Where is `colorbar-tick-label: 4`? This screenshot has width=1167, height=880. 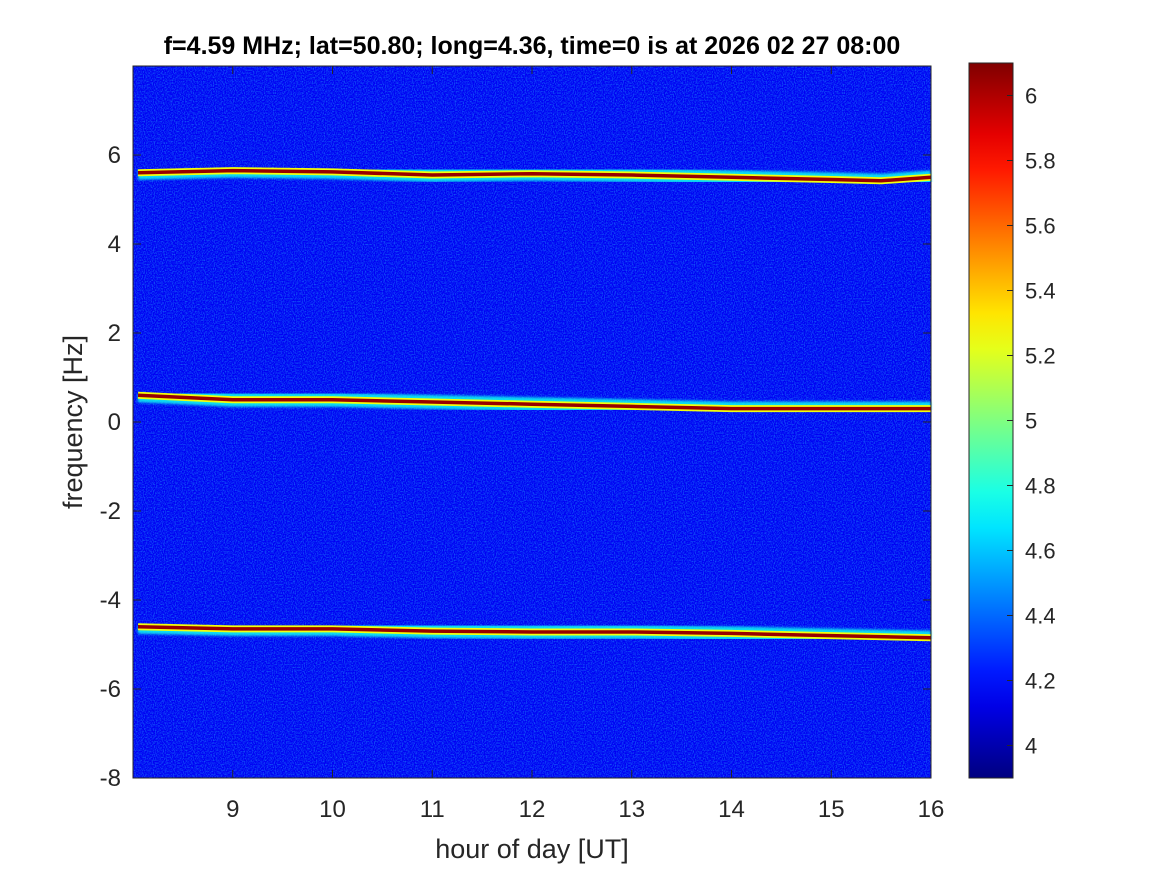
colorbar-tick-label: 4 is located at coordinates (1031, 746).